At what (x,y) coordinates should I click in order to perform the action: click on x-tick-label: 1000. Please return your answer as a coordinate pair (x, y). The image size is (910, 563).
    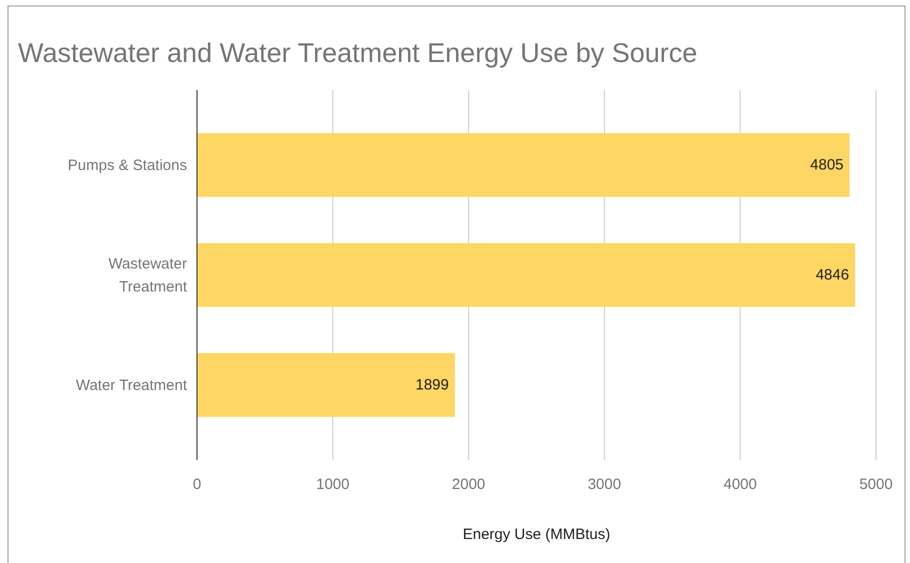
    Looking at the image, I should click on (333, 484).